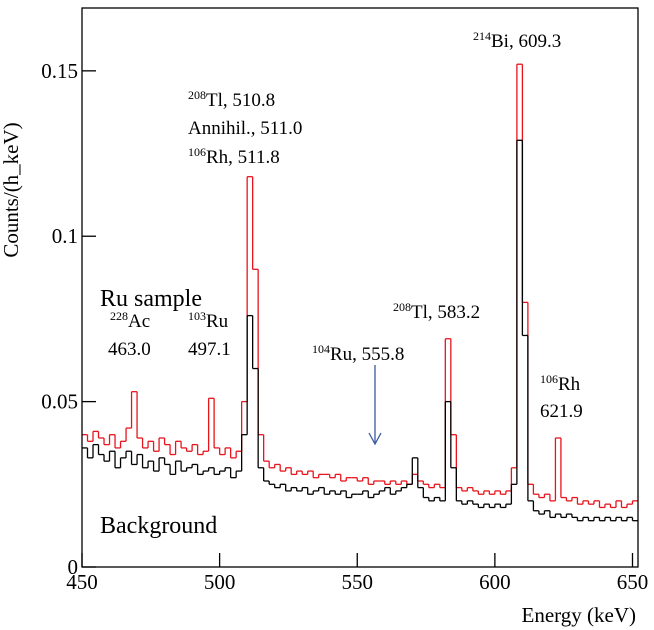 This screenshot has width=654, height=630. What do you see at coordinates (367, 354) in the screenshot?
I see `annotation-text: Ru, 555.8` at bounding box center [367, 354].